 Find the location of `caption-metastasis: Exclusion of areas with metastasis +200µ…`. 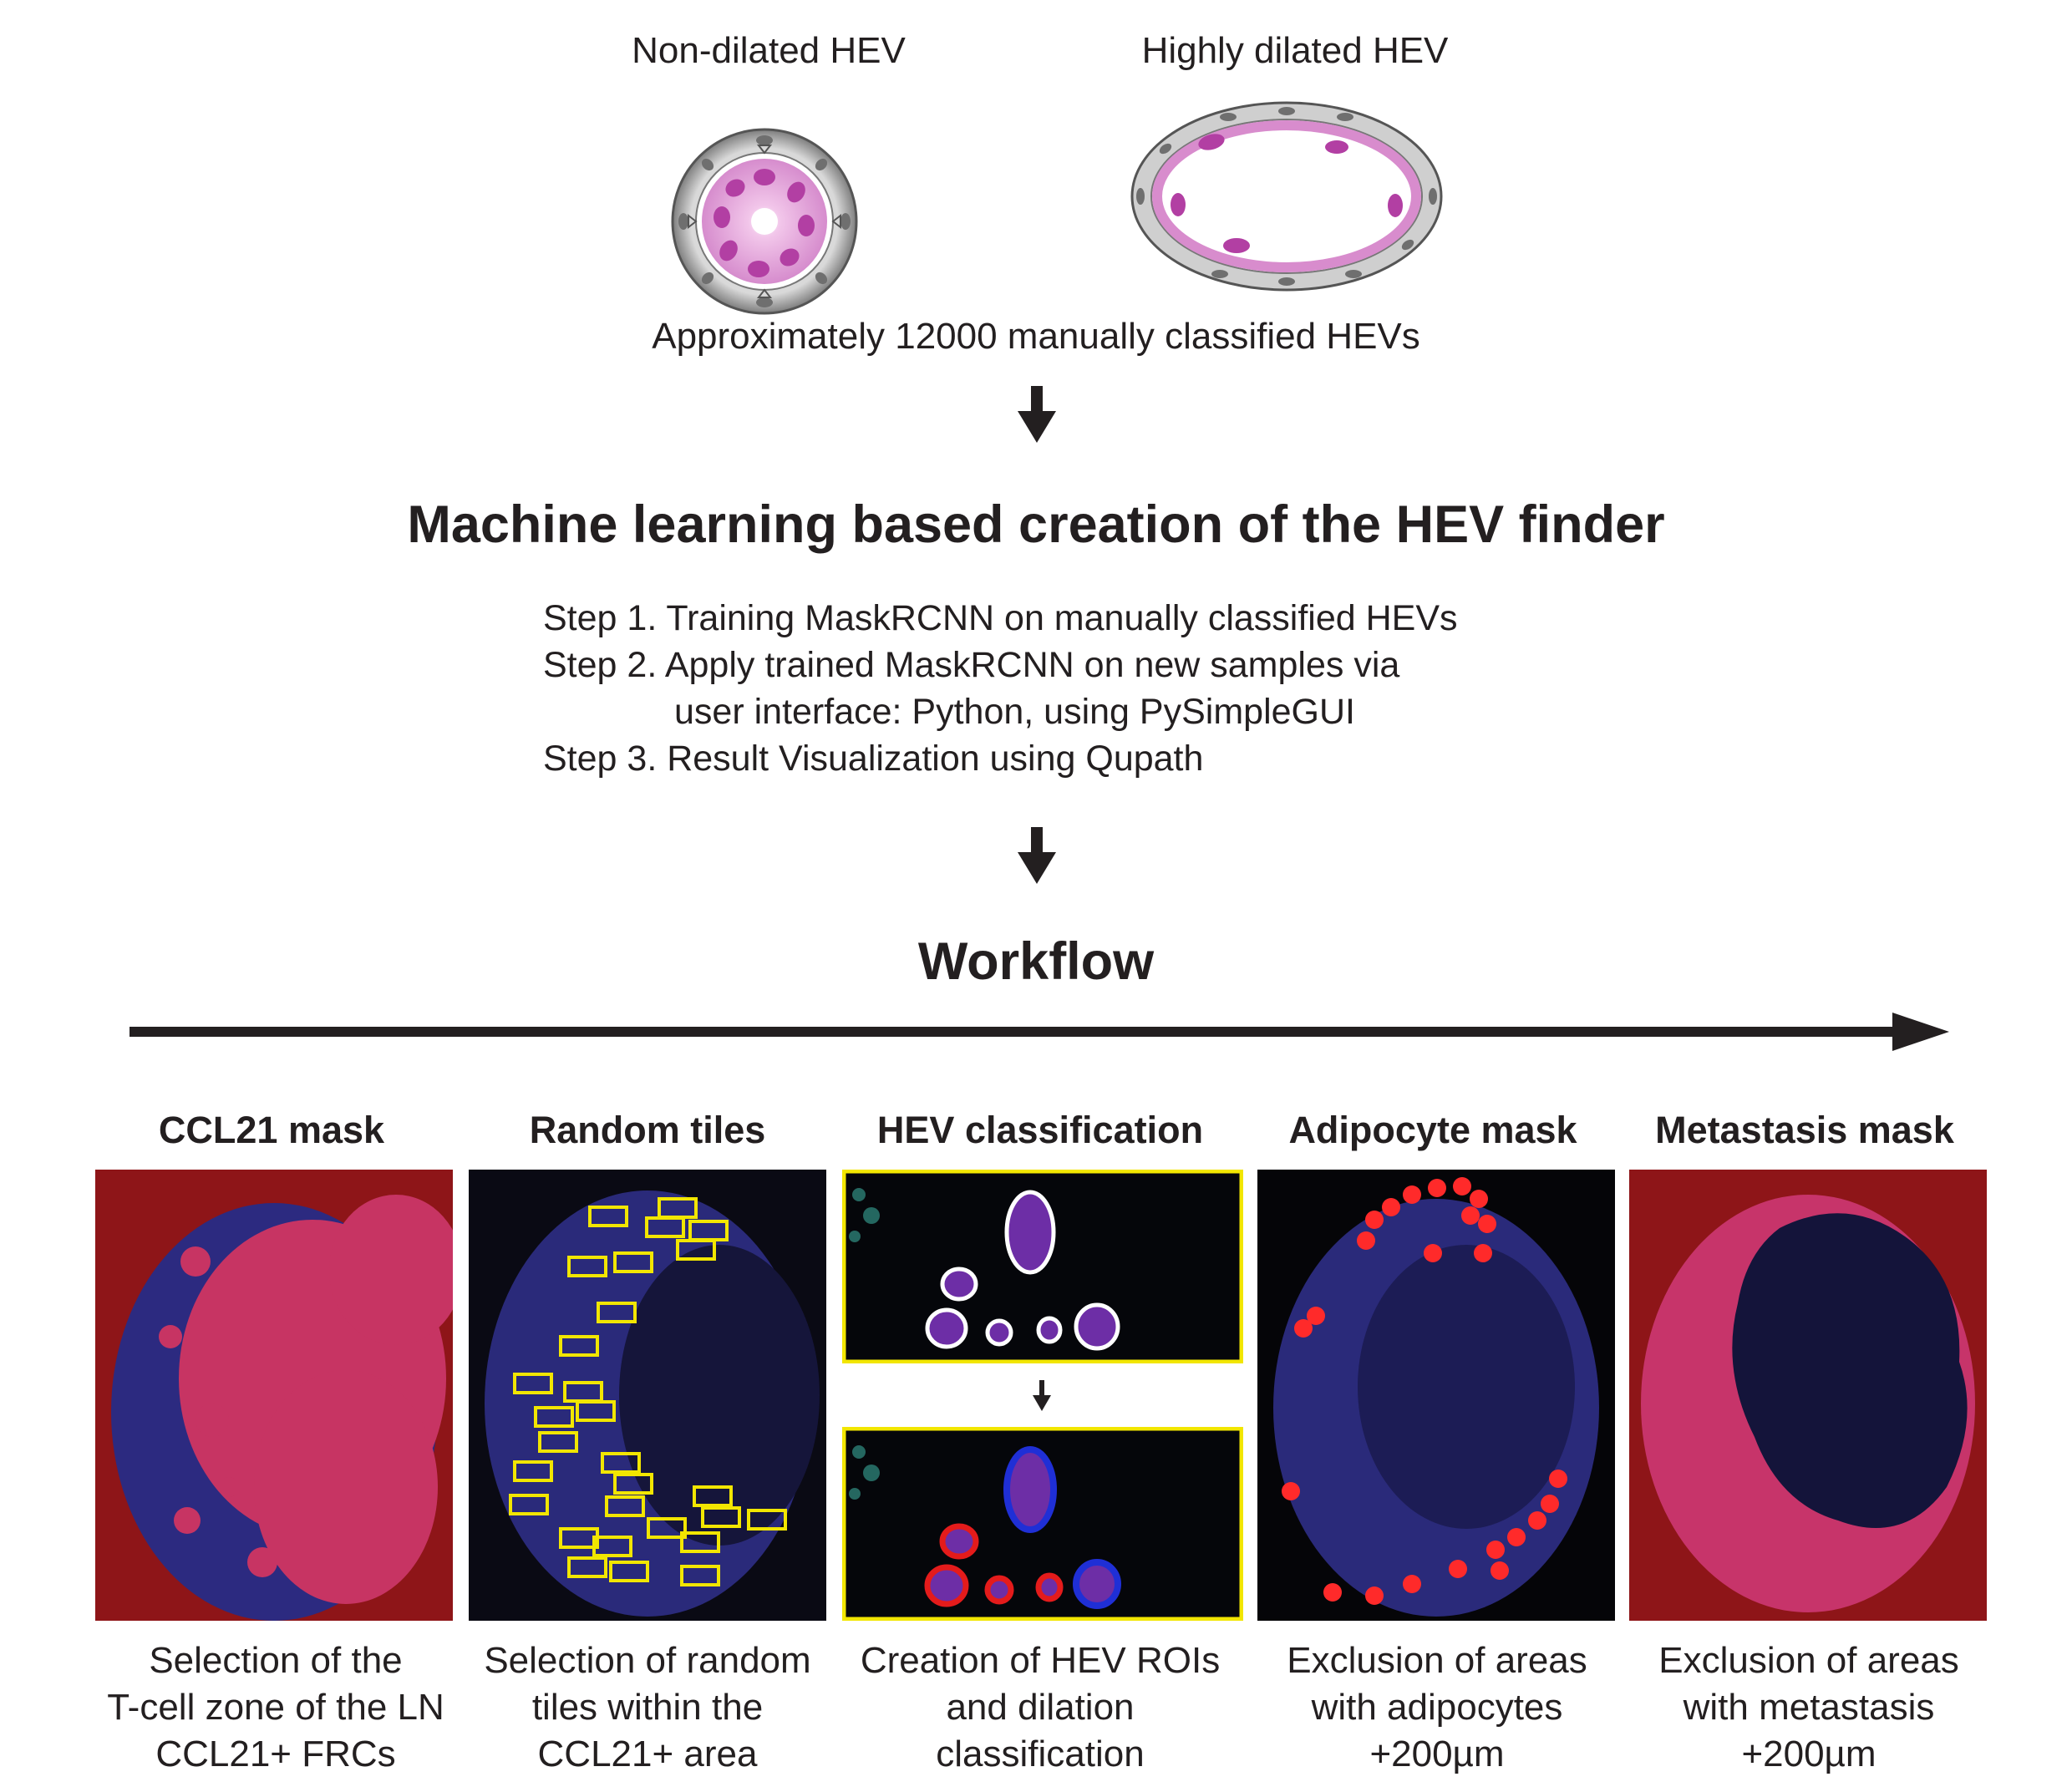

caption-metastasis: Exclusion of areas with metastasis +200µ… is located at coordinates (1808, 1707).